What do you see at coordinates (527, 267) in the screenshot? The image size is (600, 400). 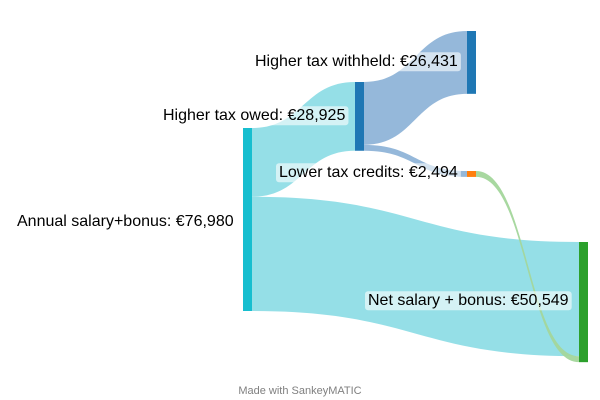 I see `flow-credits-to-net` at bounding box center [527, 267].